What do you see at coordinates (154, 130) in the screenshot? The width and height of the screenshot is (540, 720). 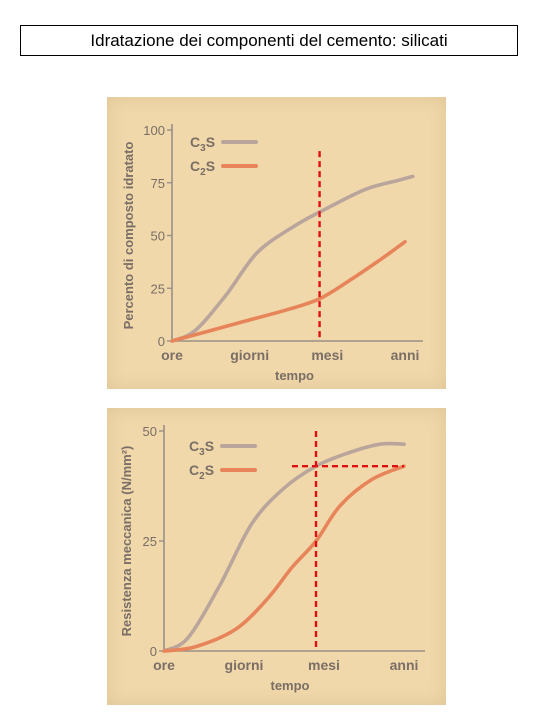 I see `y-tick-label: 100` at bounding box center [154, 130].